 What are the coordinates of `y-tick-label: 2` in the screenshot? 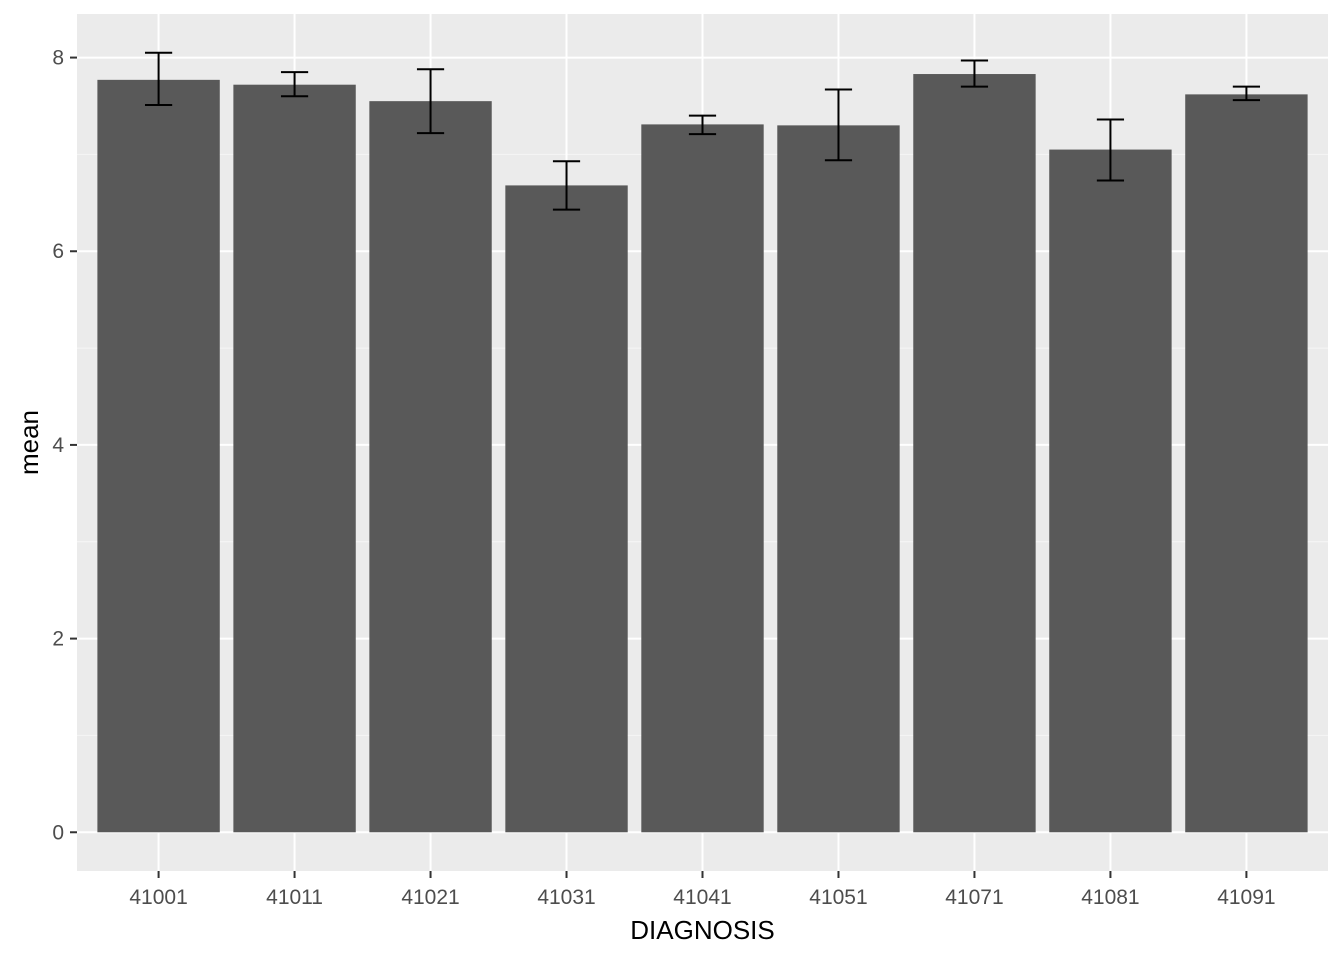 It's located at (58, 639).